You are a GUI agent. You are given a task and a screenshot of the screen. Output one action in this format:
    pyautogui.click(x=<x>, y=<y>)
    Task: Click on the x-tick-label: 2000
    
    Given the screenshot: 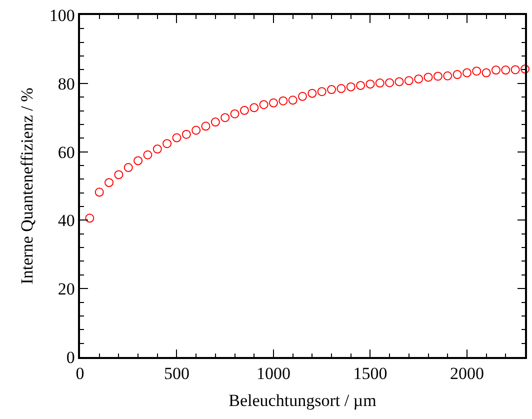 What is the action you would take?
    pyautogui.click(x=467, y=374)
    